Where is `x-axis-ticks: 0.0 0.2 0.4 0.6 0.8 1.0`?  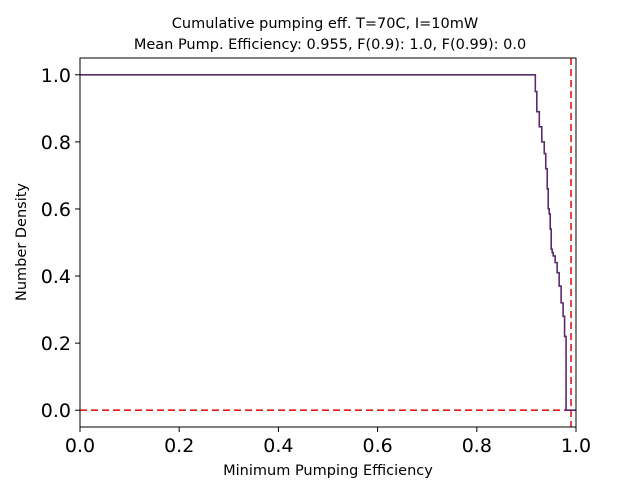 x-axis-ticks: 0.0 0.2 0.4 0.6 0.8 1.0 is located at coordinates (328, 442).